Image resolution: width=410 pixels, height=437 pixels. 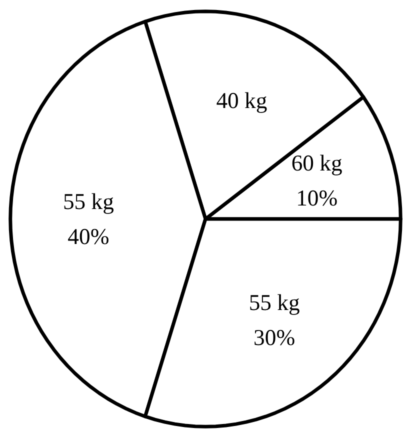 I want to click on data-label: 40%, so click(x=89, y=236).